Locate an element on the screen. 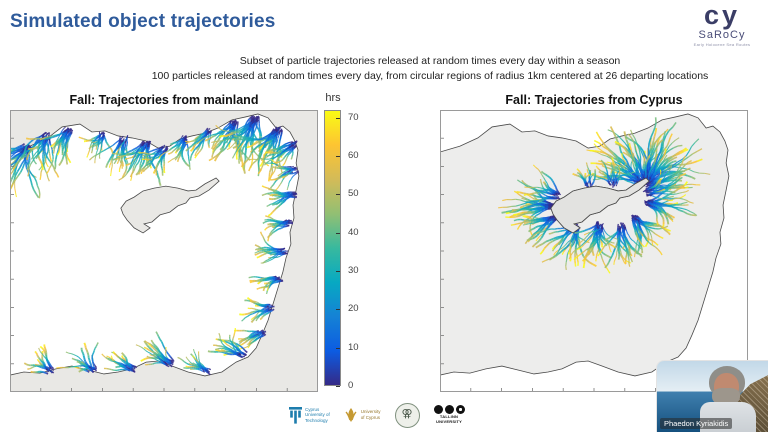 This screenshot has height=432, width=768. colorbar-tick-label: 60 is located at coordinates (353, 155).